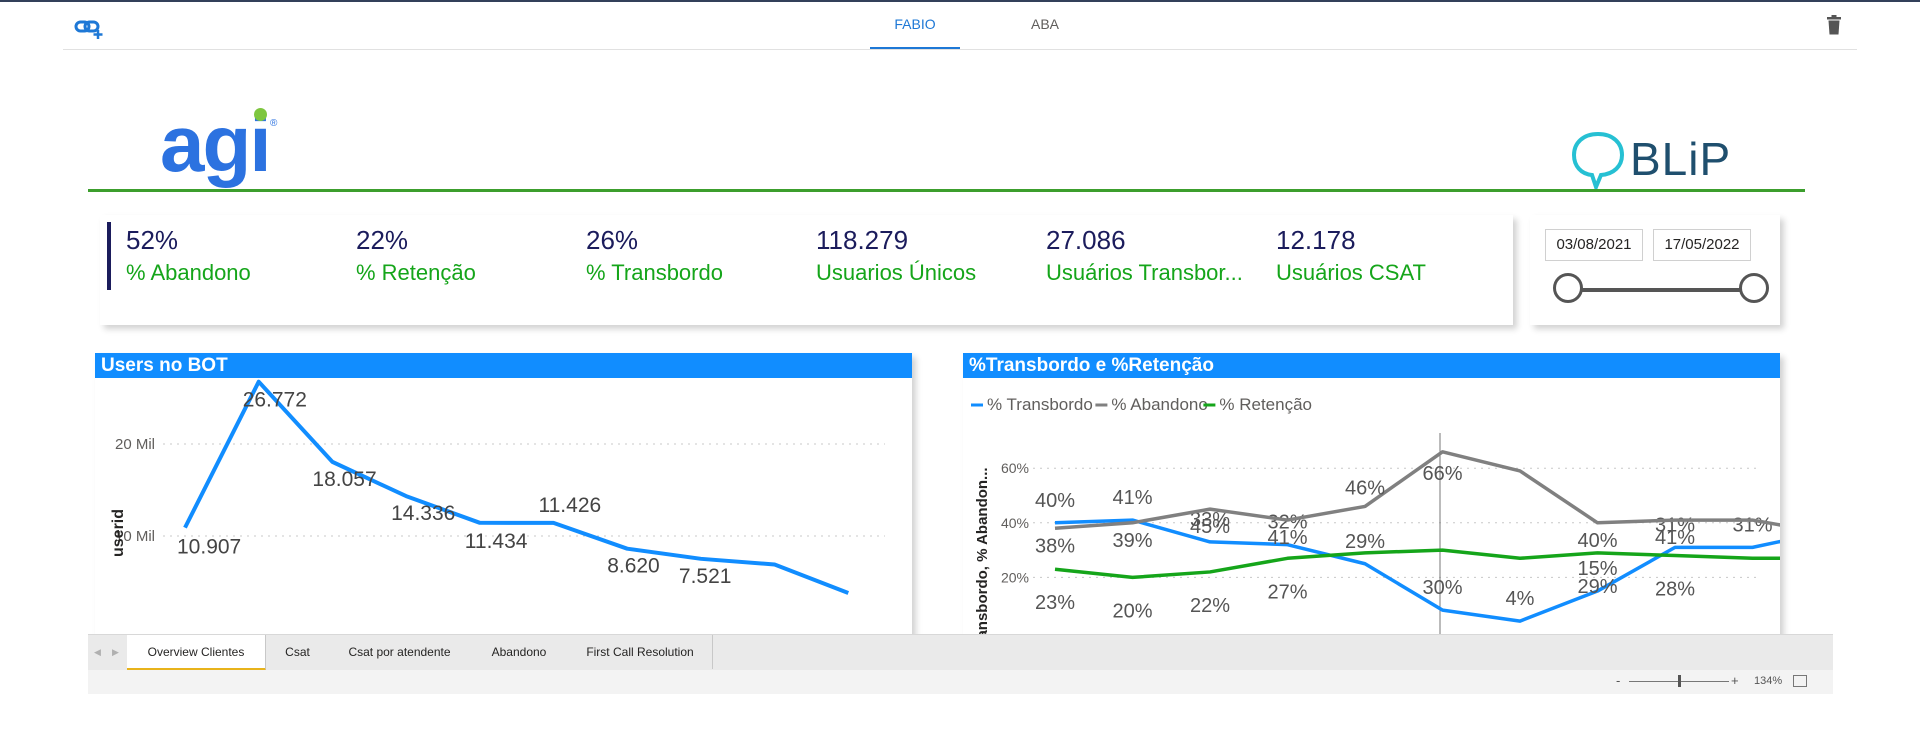  Describe the element at coordinates (1752, 525) in the screenshot. I see `data-label: 31%` at that location.